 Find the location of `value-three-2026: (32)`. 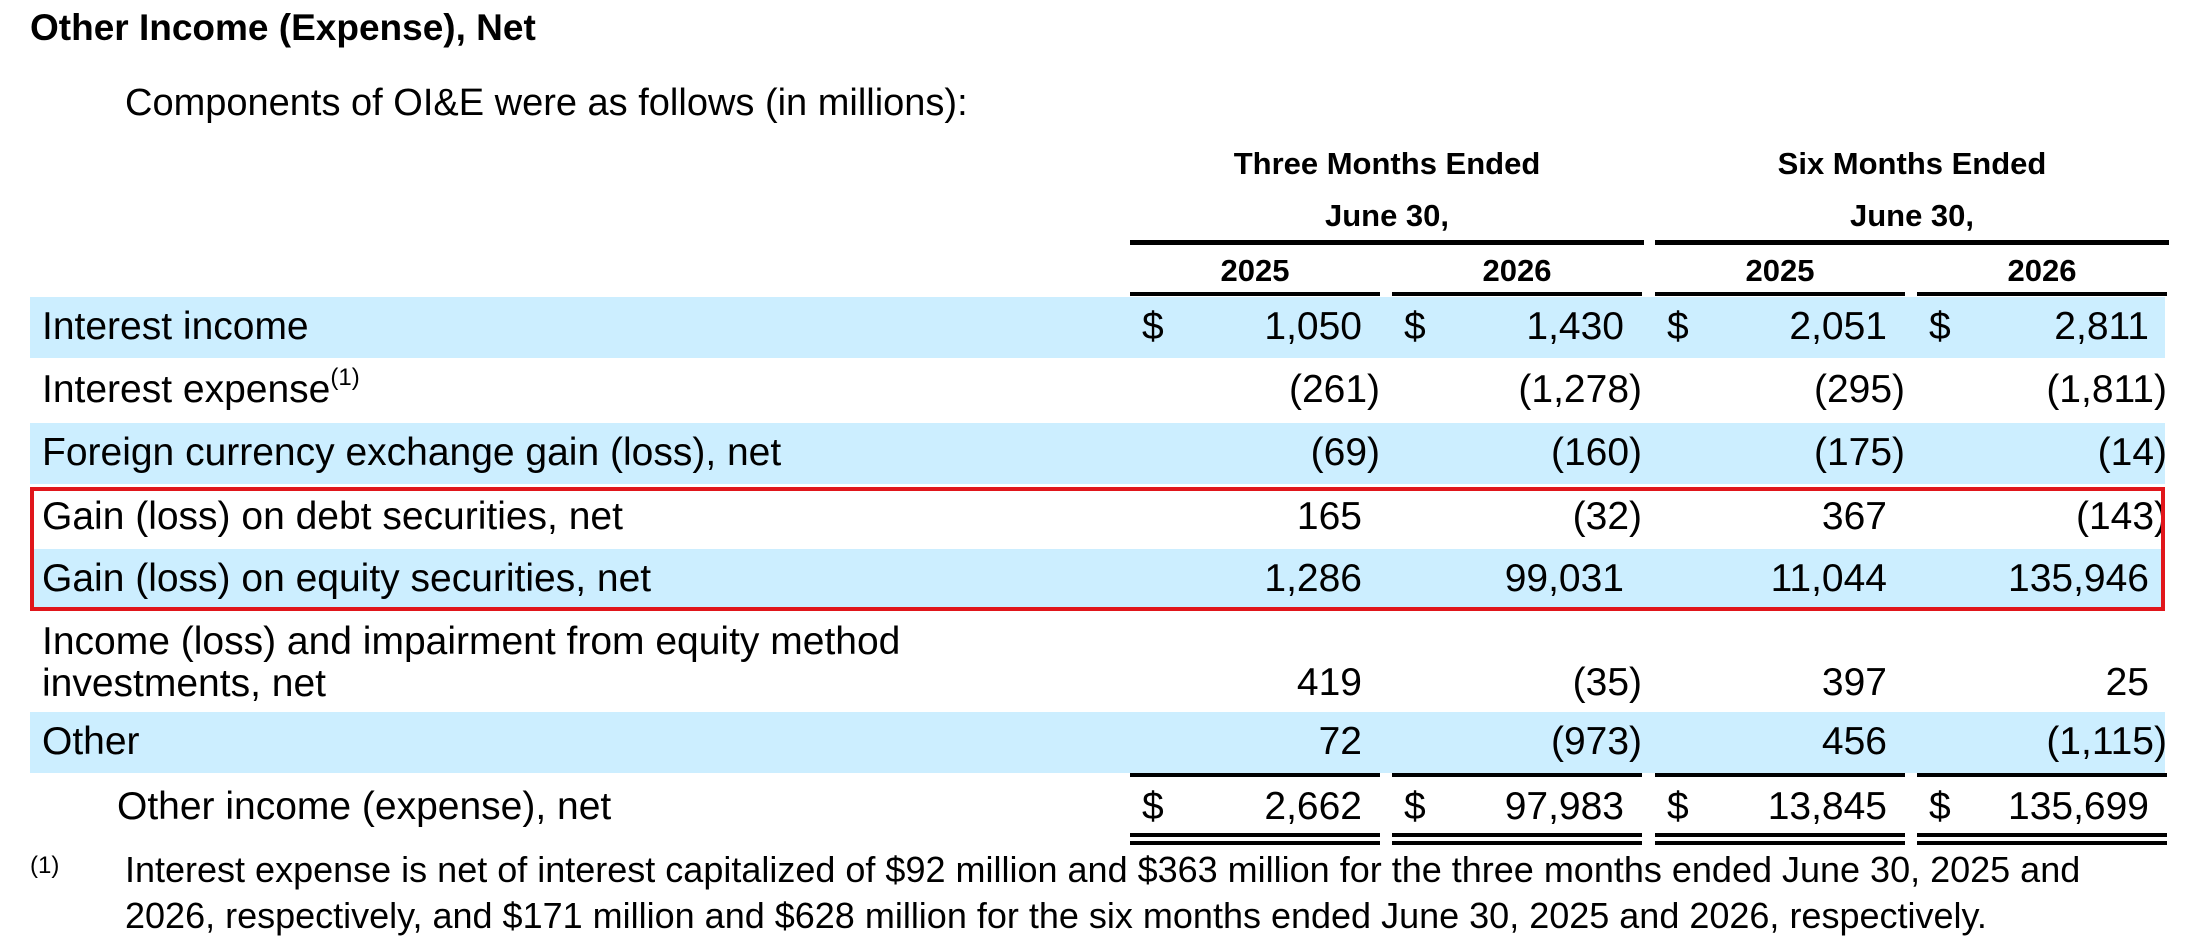

value-three-2026: (32) is located at coordinates (1607, 516).